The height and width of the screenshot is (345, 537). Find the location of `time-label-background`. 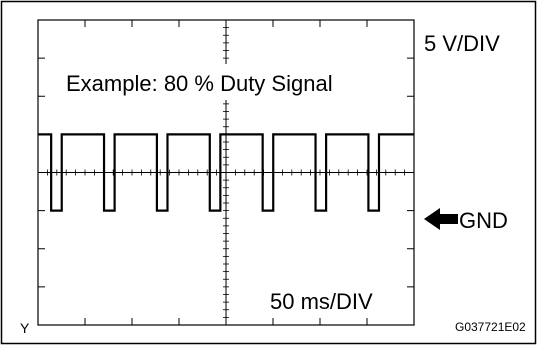

time-label-background is located at coordinates (330, 301).